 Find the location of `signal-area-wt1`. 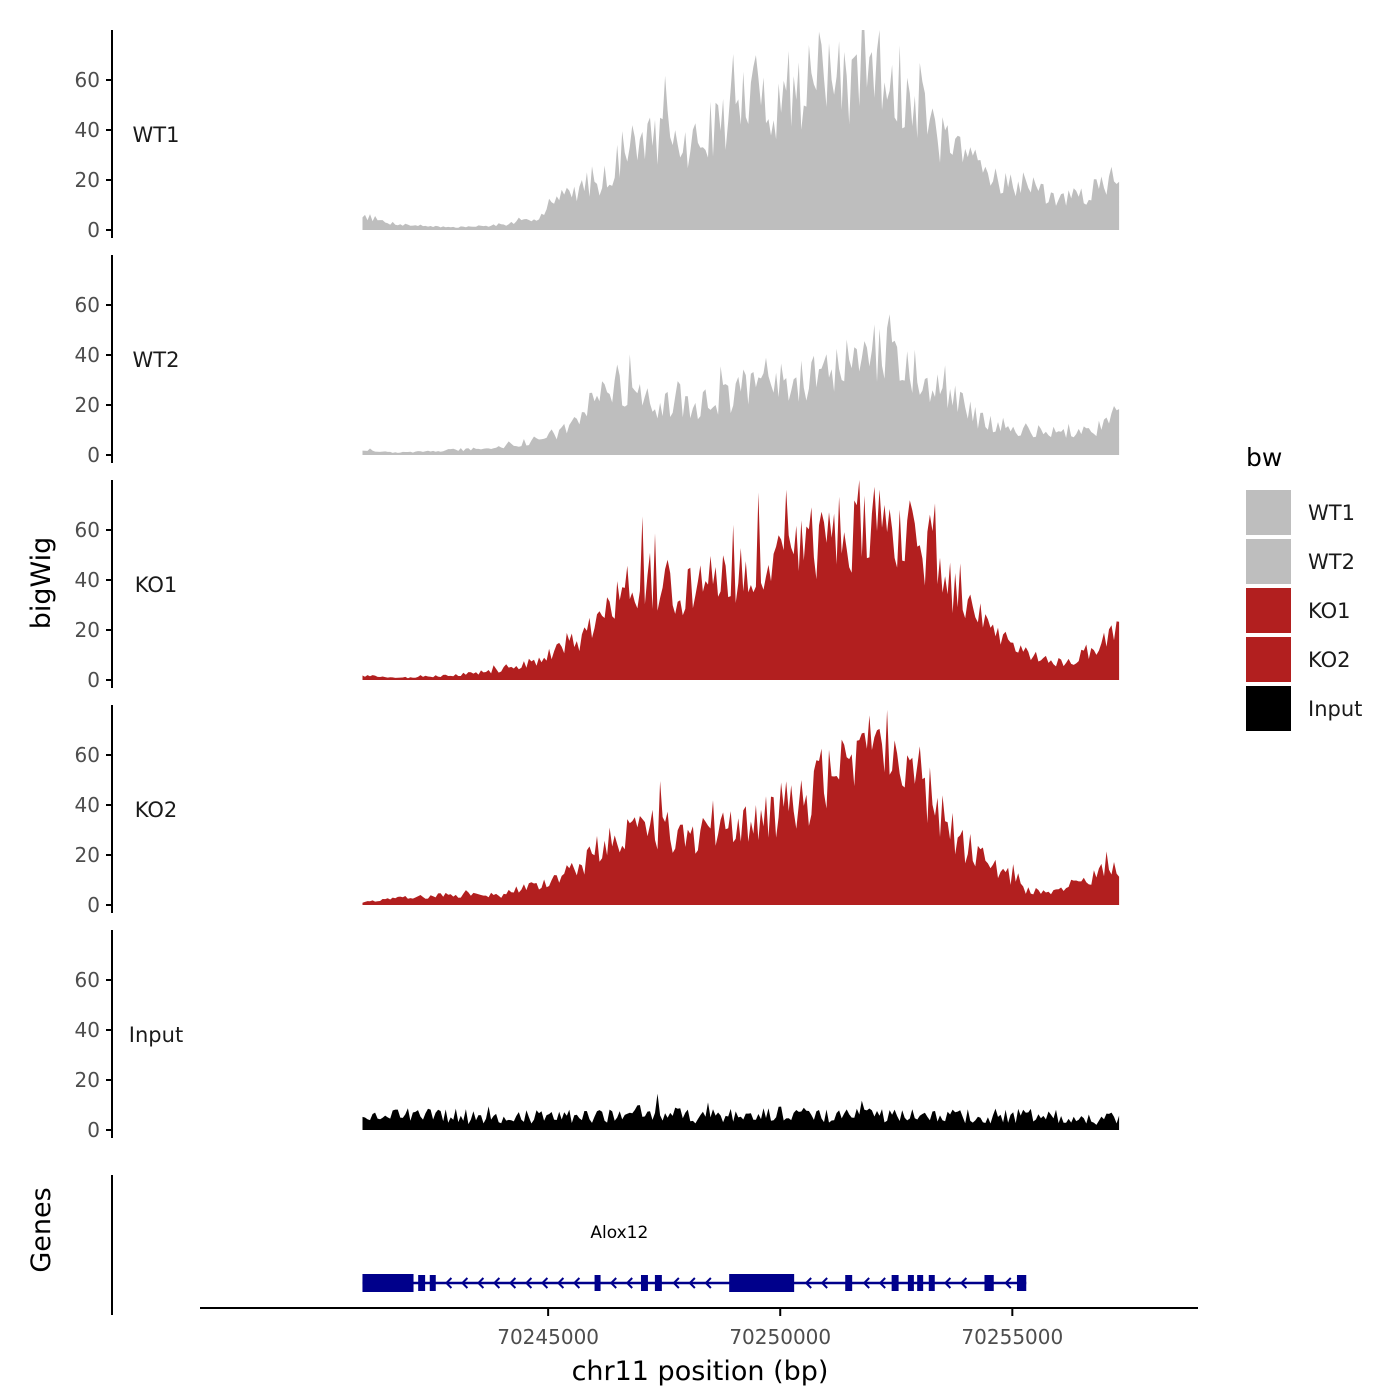

signal-area-wt1 is located at coordinates (741, 130).